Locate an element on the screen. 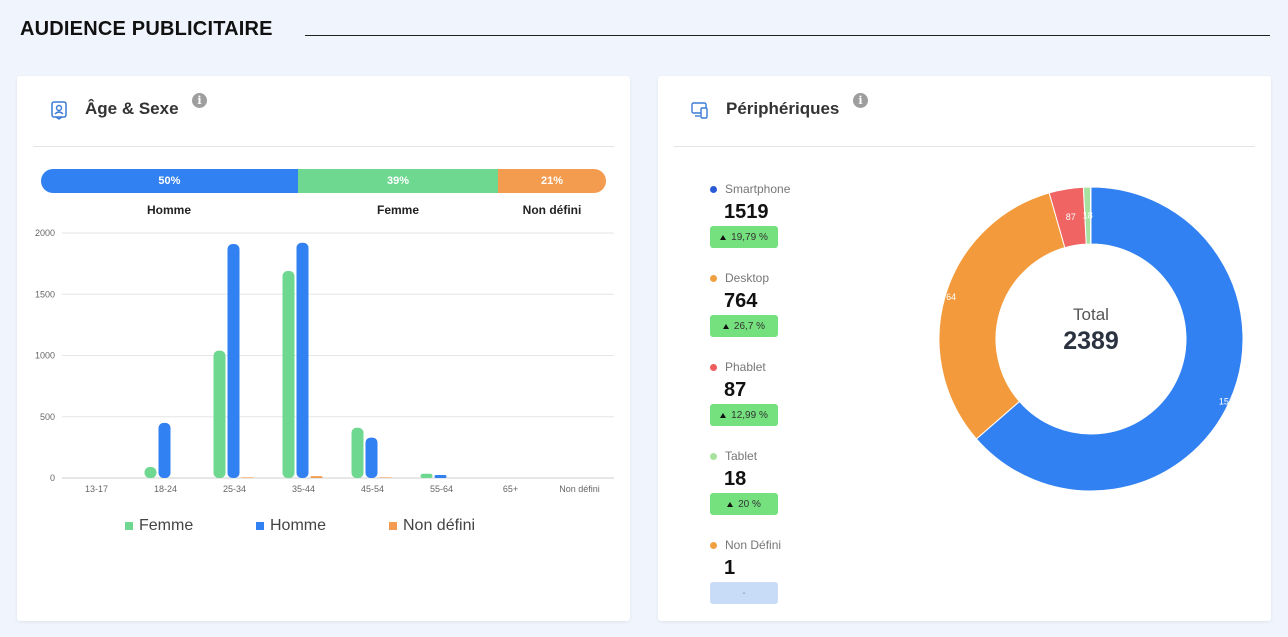 This screenshot has height=637, width=1288. x-tick-label: Non défini is located at coordinates (579, 489).